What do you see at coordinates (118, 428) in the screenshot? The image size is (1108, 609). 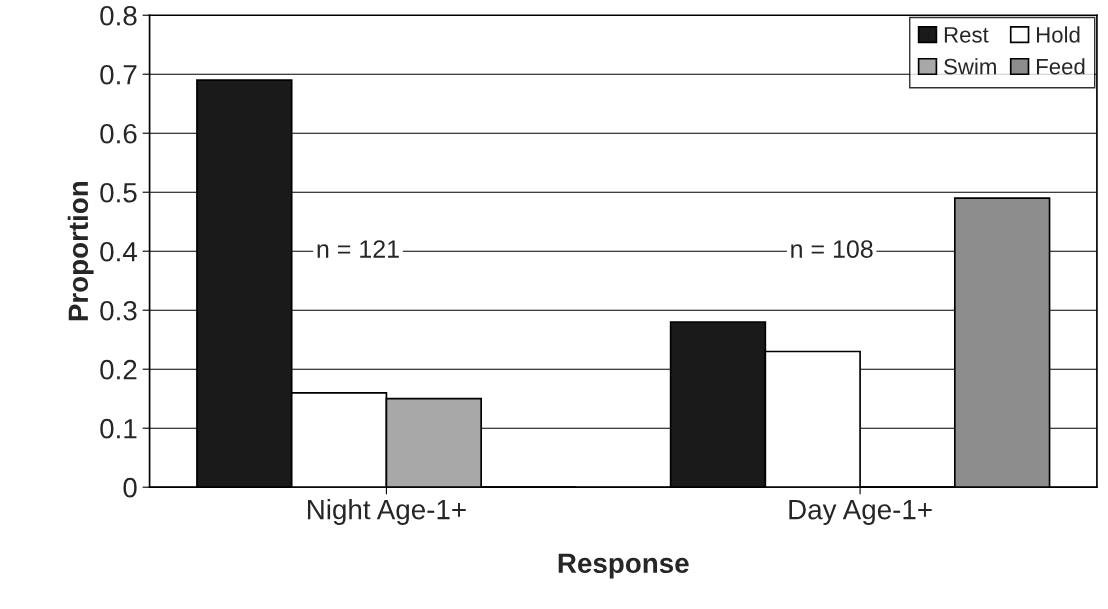 I see `y-tick-label: 0.1` at bounding box center [118, 428].